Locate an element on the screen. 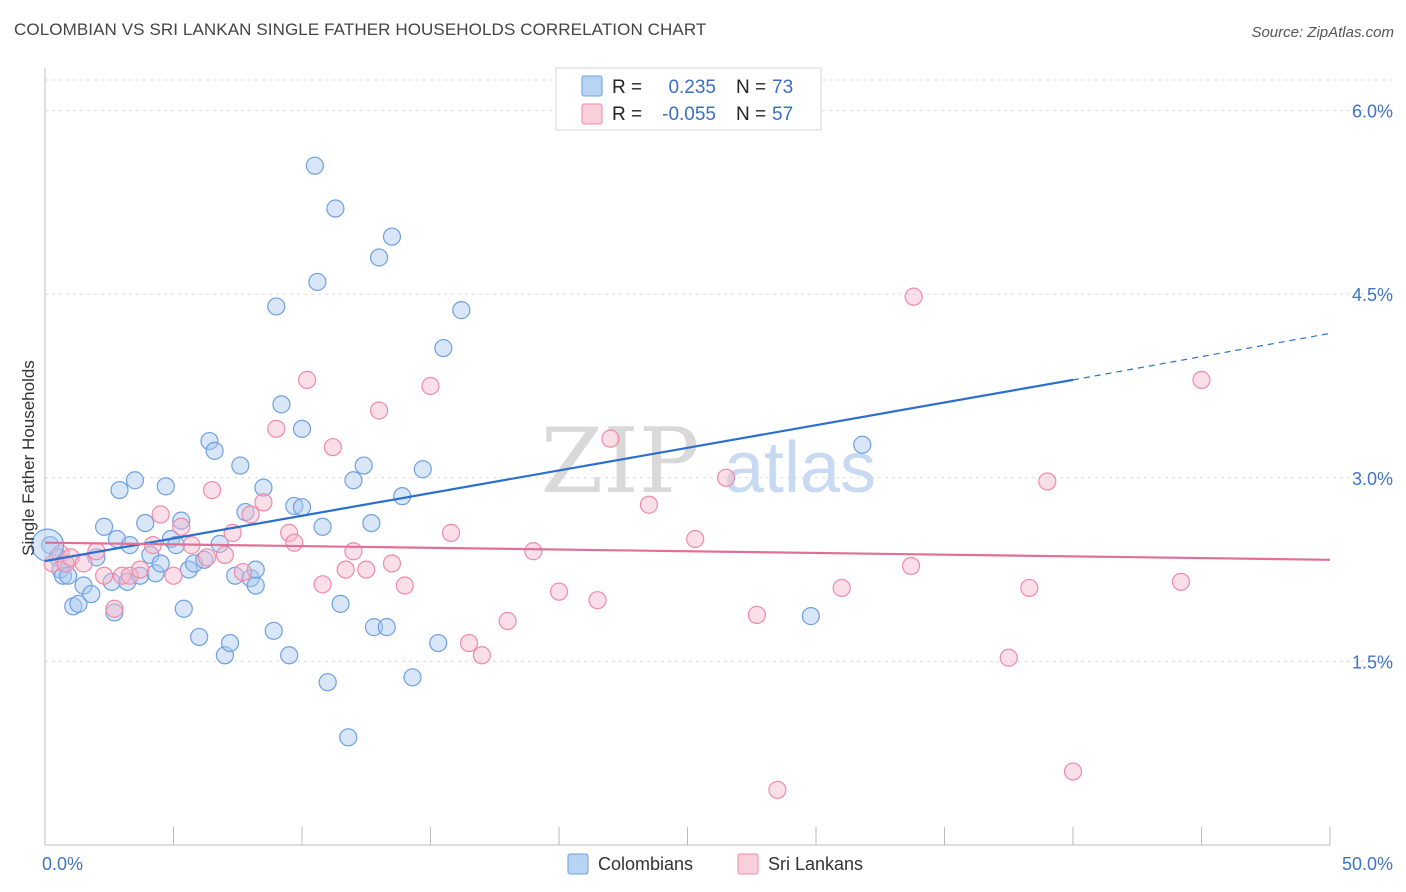 Image resolution: width=1406 pixels, height=892 pixels. y-tick-label: 4.5% is located at coordinates (1372, 295).